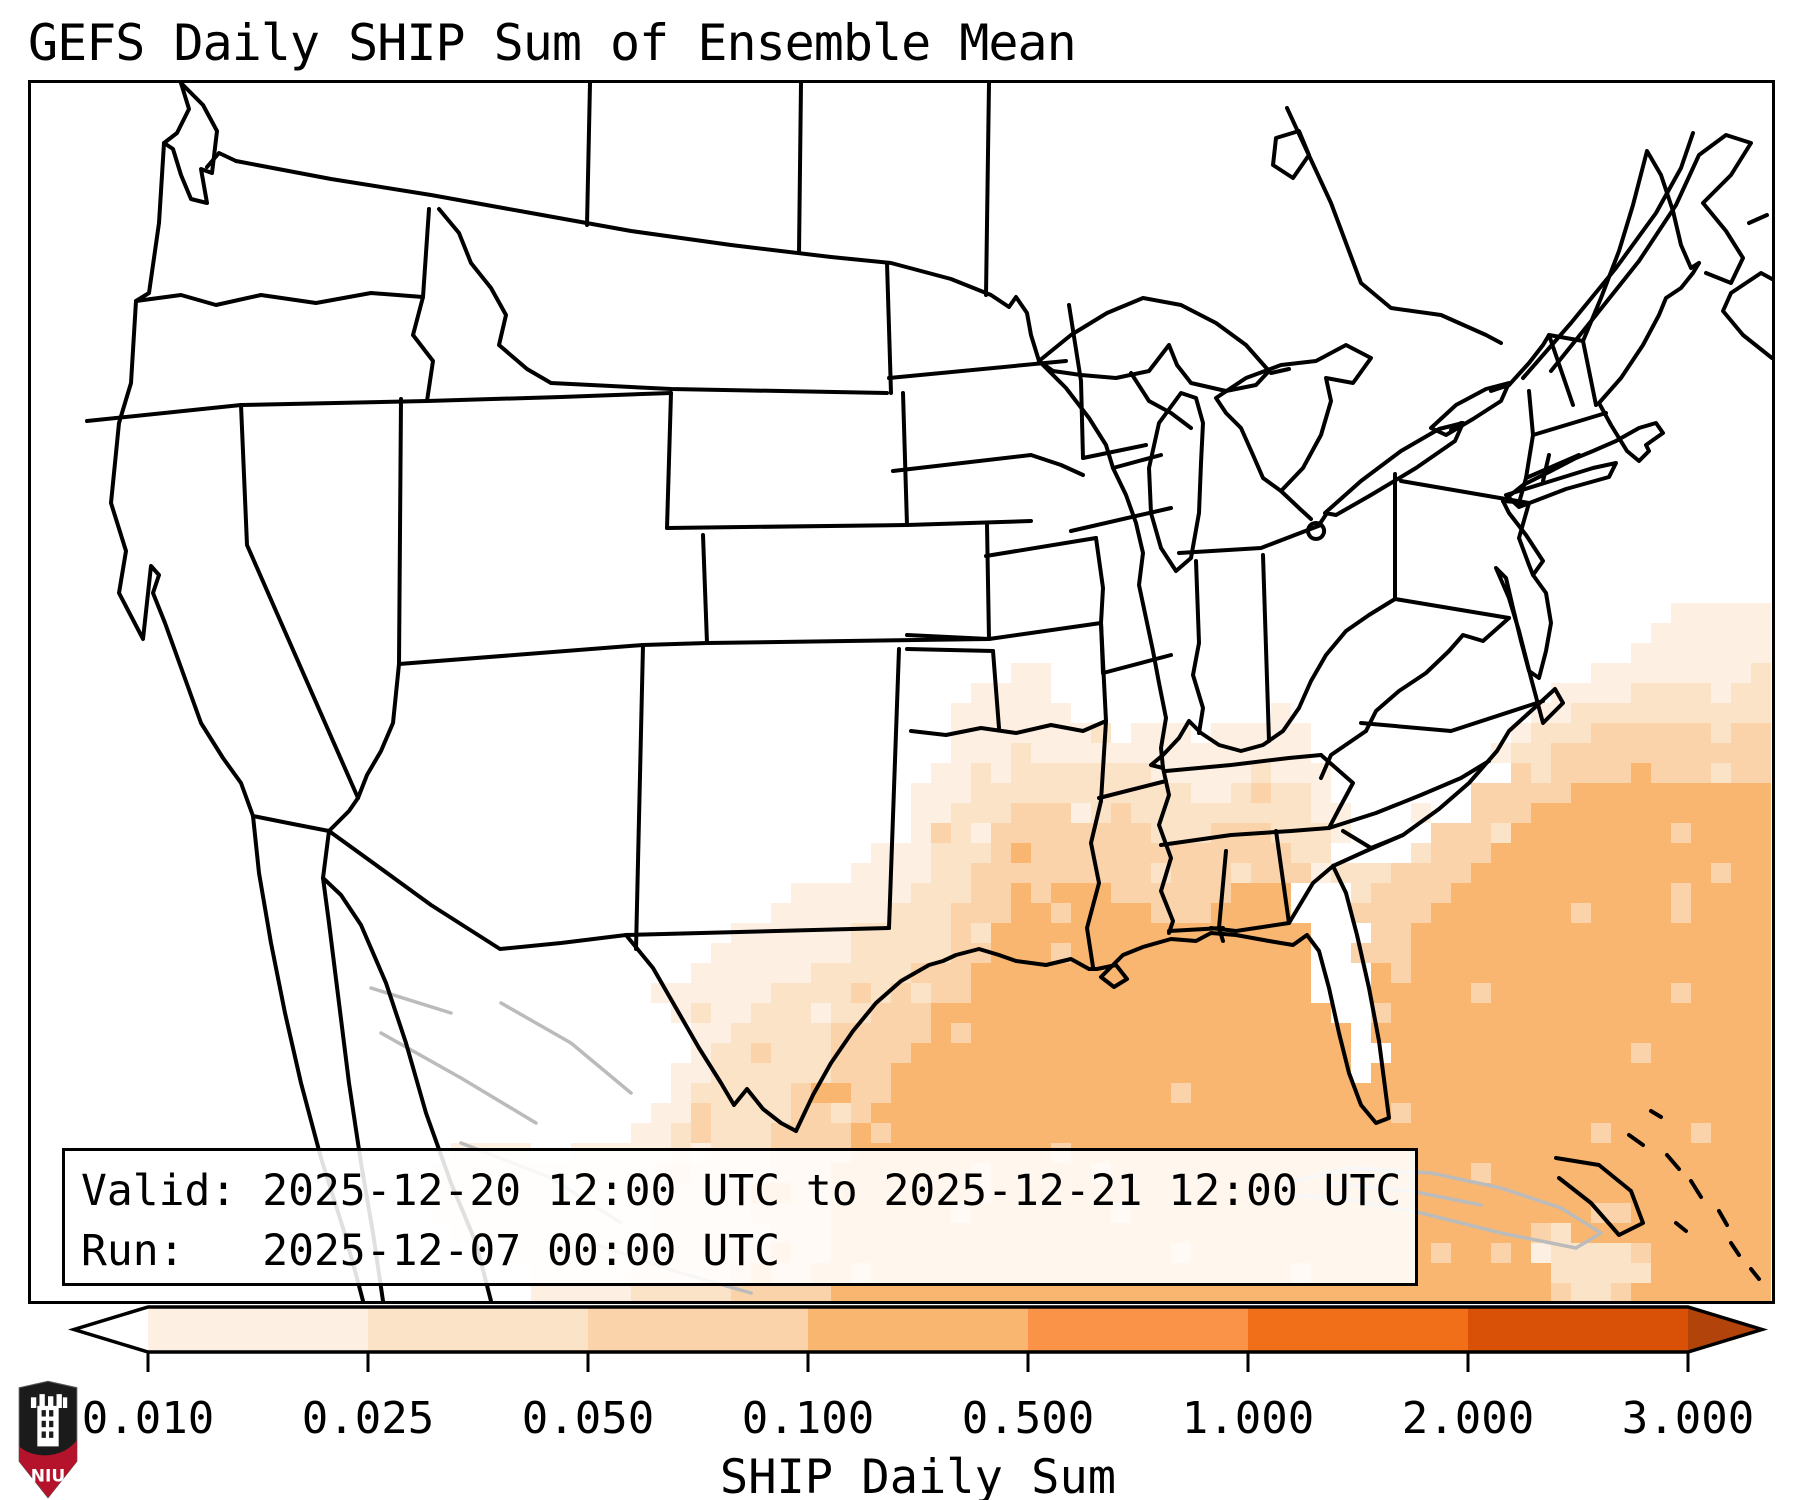 The height and width of the screenshot is (1500, 1803). What do you see at coordinates (111, 1329) in the screenshot?
I see `colorbar-under-arrow` at bounding box center [111, 1329].